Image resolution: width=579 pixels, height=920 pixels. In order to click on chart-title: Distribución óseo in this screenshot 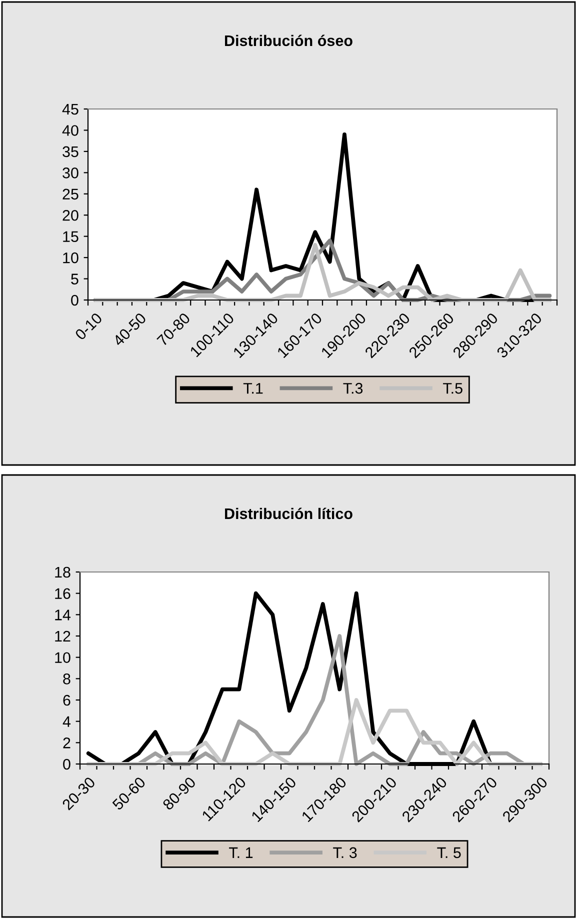, I will do `click(288, 40)`.